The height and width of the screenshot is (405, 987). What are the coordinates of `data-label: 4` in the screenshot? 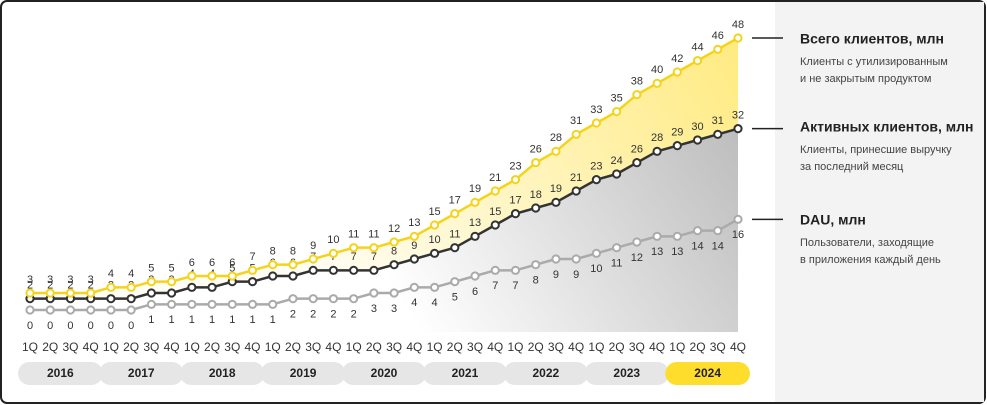 It's located at (414, 303).